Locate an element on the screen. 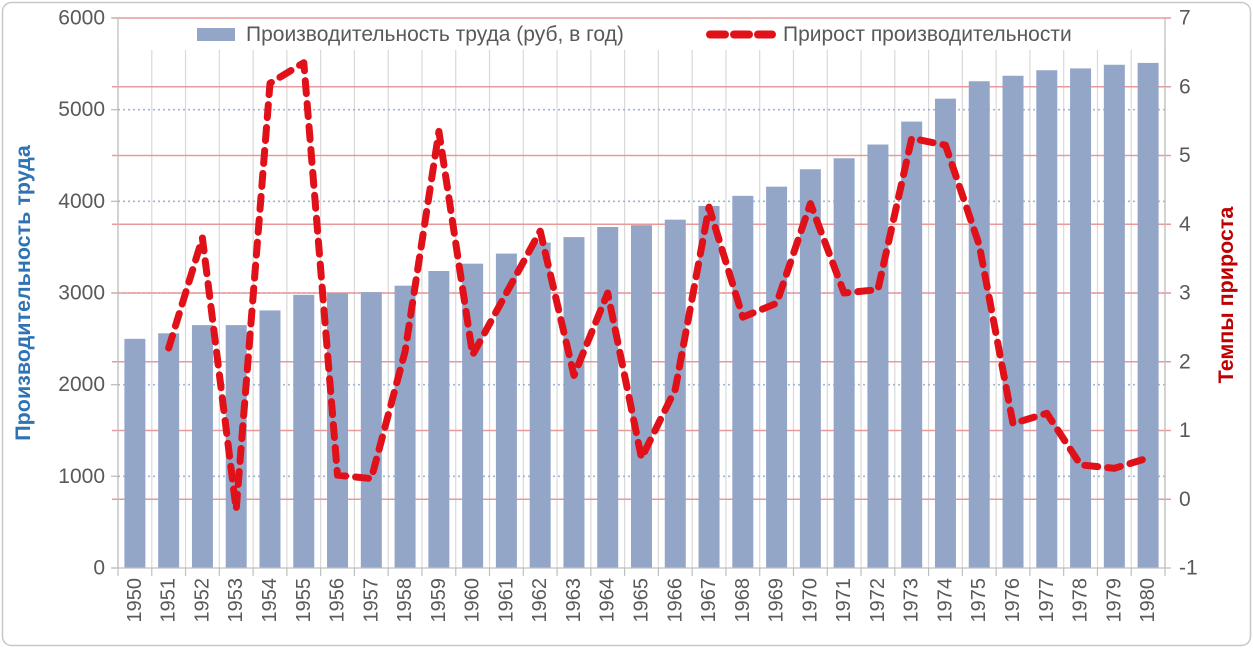  bar-1966 is located at coordinates (675, 393).